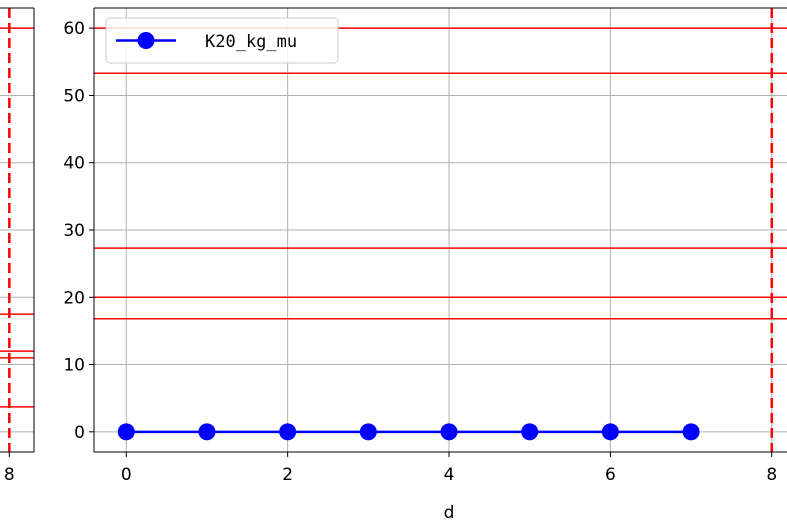 The height and width of the screenshot is (526, 787). Describe the element at coordinates (9, 475) in the screenshot. I see `left-panel-tick-label-x: 8` at that location.